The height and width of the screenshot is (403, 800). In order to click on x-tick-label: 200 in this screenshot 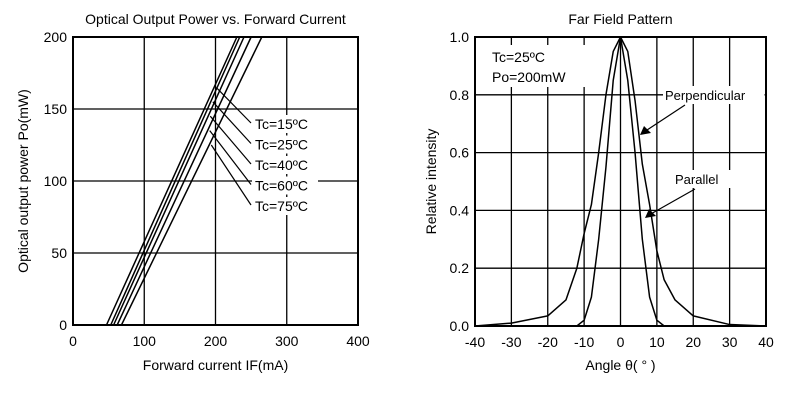, I will do `click(216, 341)`.